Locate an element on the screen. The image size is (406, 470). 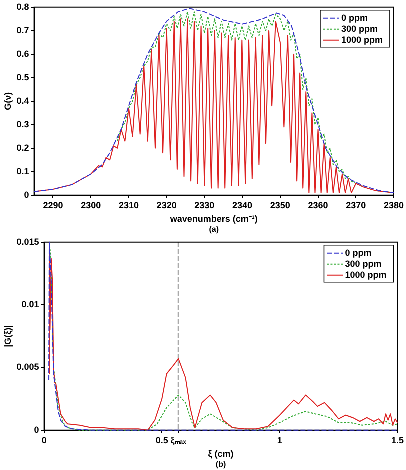
x-tick-label: ξₘₐₓ is located at coordinates (179, 440).